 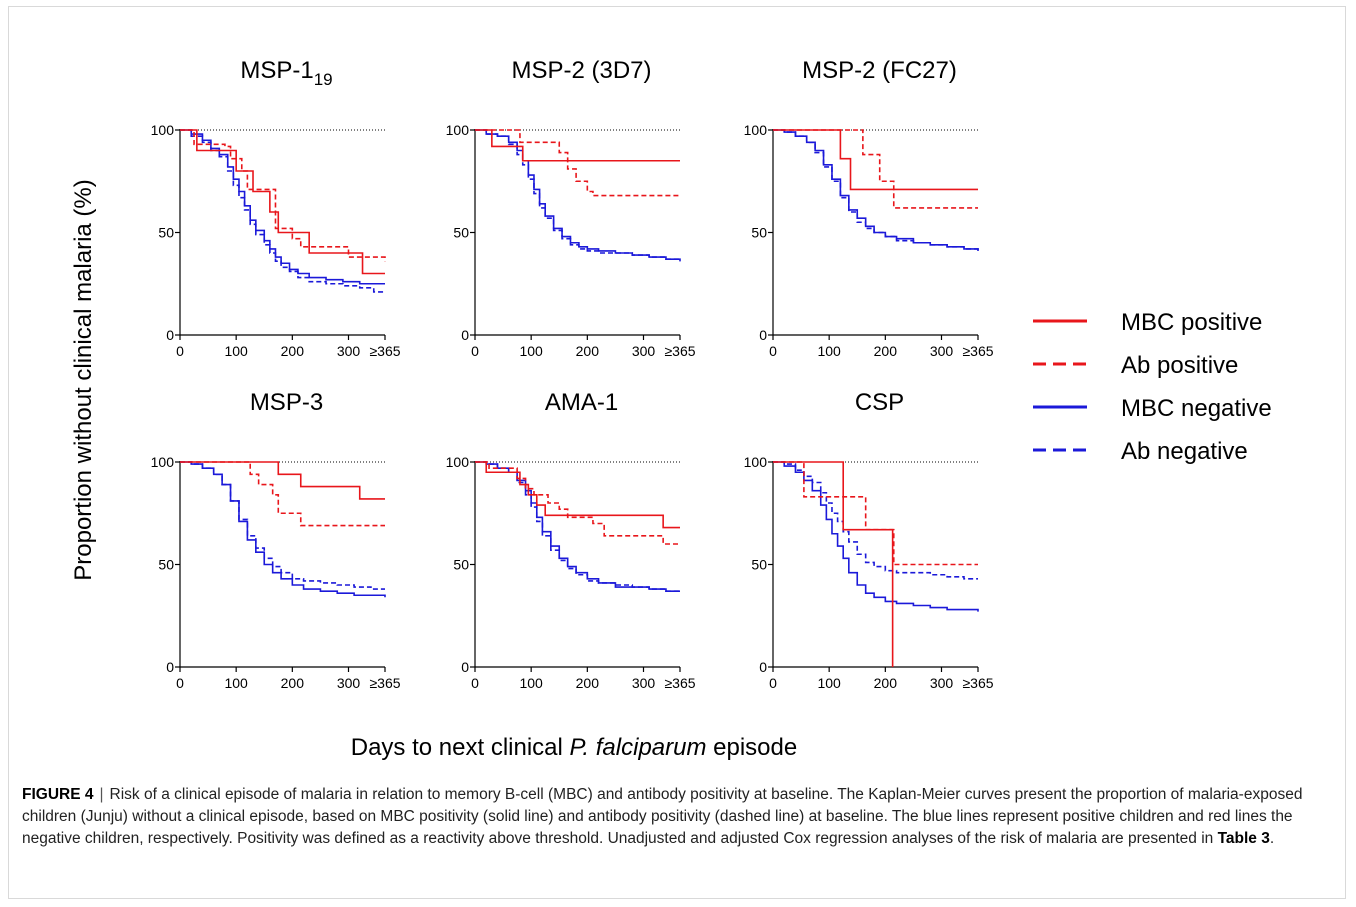 I want to click on legend-label: MBC negative, so click(x=1196, y=408).